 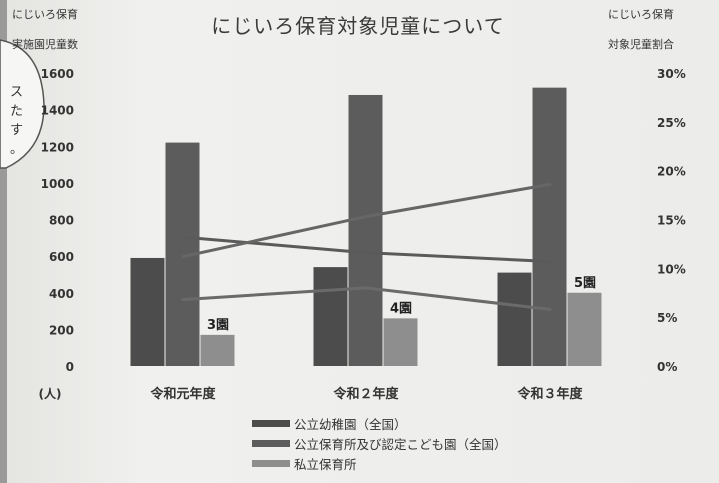 I want to click on data-label: 5園, so click(x=585, y=283).